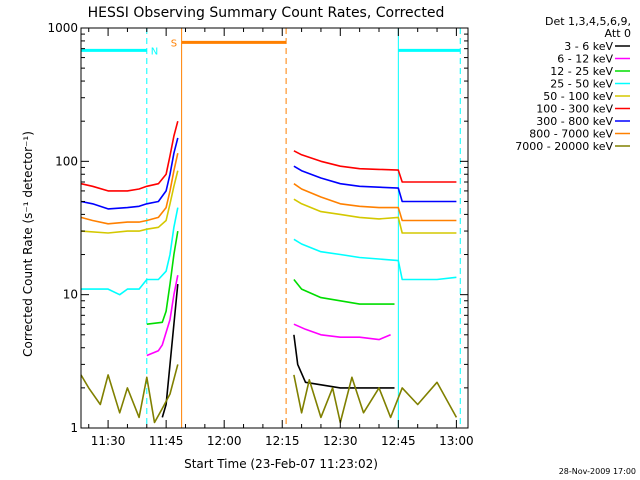 The image size is (640, 480). Describe the element at coordinates (571, 134) in the screenshot. I see `legend-label: 800 - 7000 keV` at that location.